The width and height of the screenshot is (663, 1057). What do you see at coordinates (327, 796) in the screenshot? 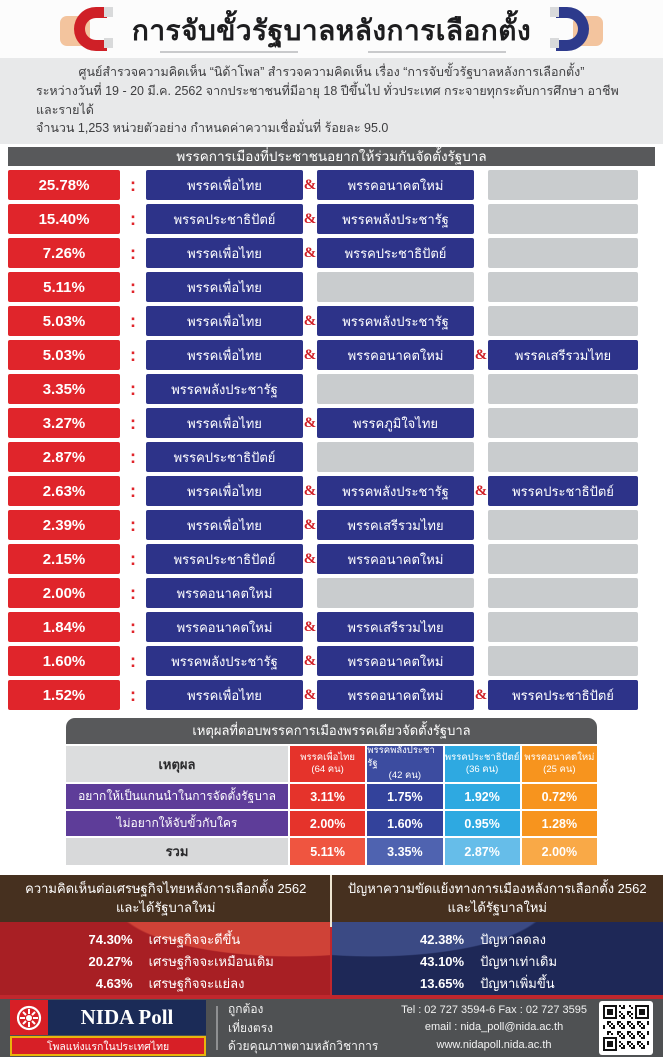
I see `reason-value: 3.11%` at bounding box center [327, 796].